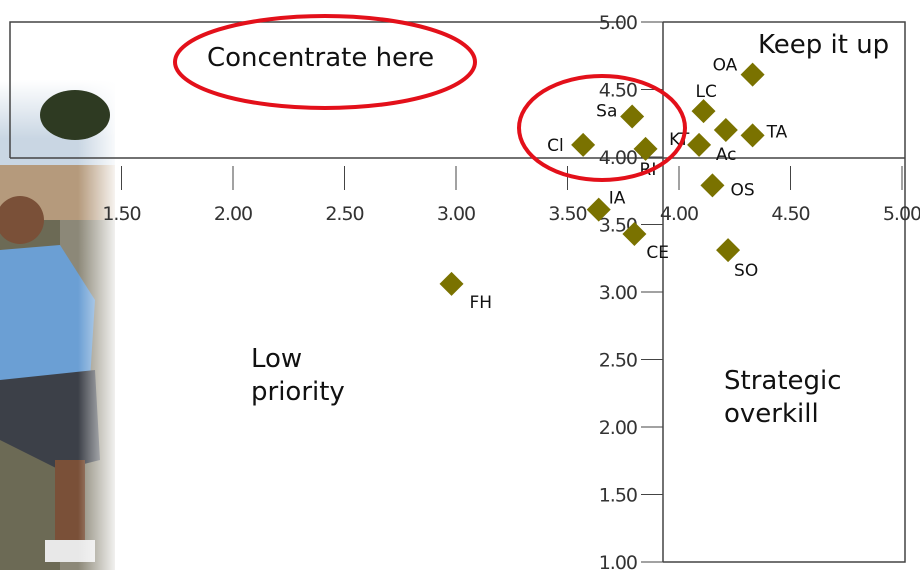 The height and width of the screenshot is (570, 920). What do you see at coordinates (618, 23) in the screenshot?
I see `y-tick-label: 5.00` at bounding box center [618, 23].